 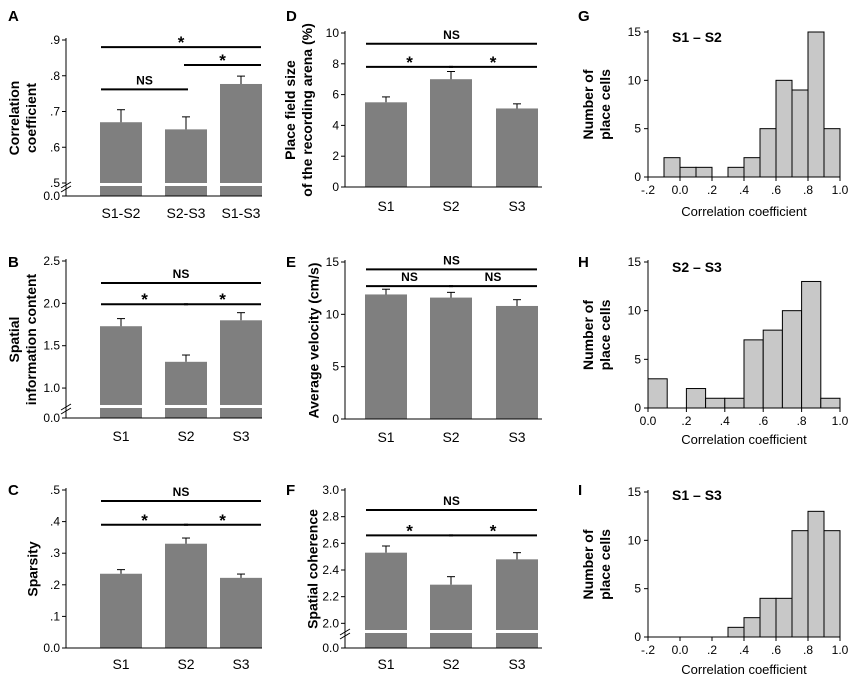 I want to click on y-tick-label: 2.4, so click(x=330, y=570).